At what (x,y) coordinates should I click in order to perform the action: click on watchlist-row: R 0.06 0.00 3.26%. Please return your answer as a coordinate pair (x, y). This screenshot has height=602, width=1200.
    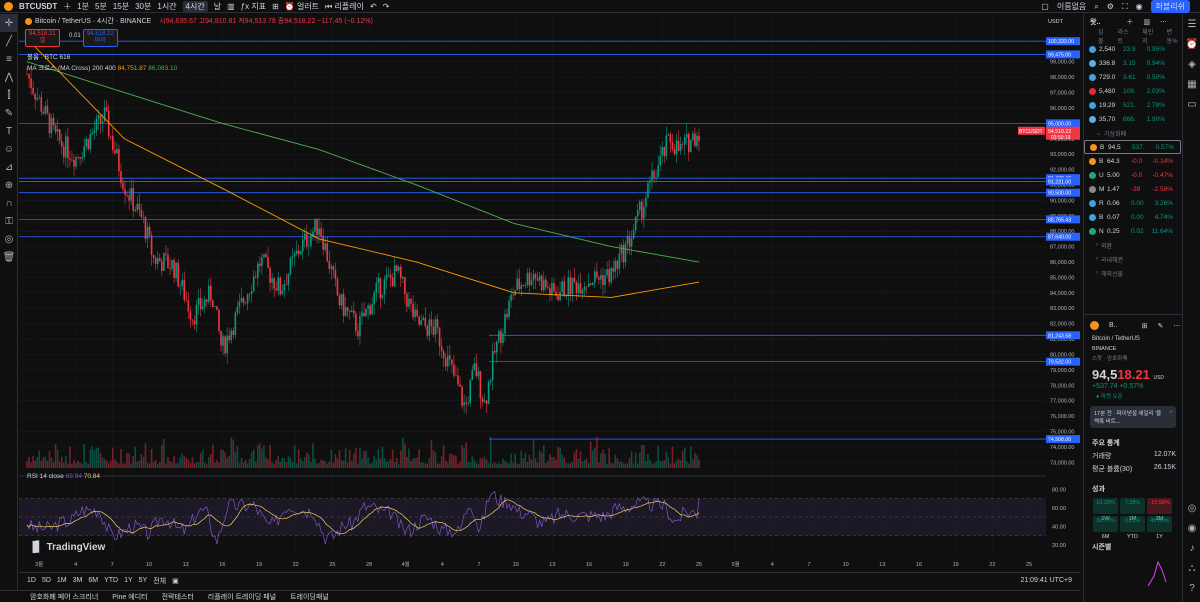
    Looking at the image, I should click on (1132, 203).